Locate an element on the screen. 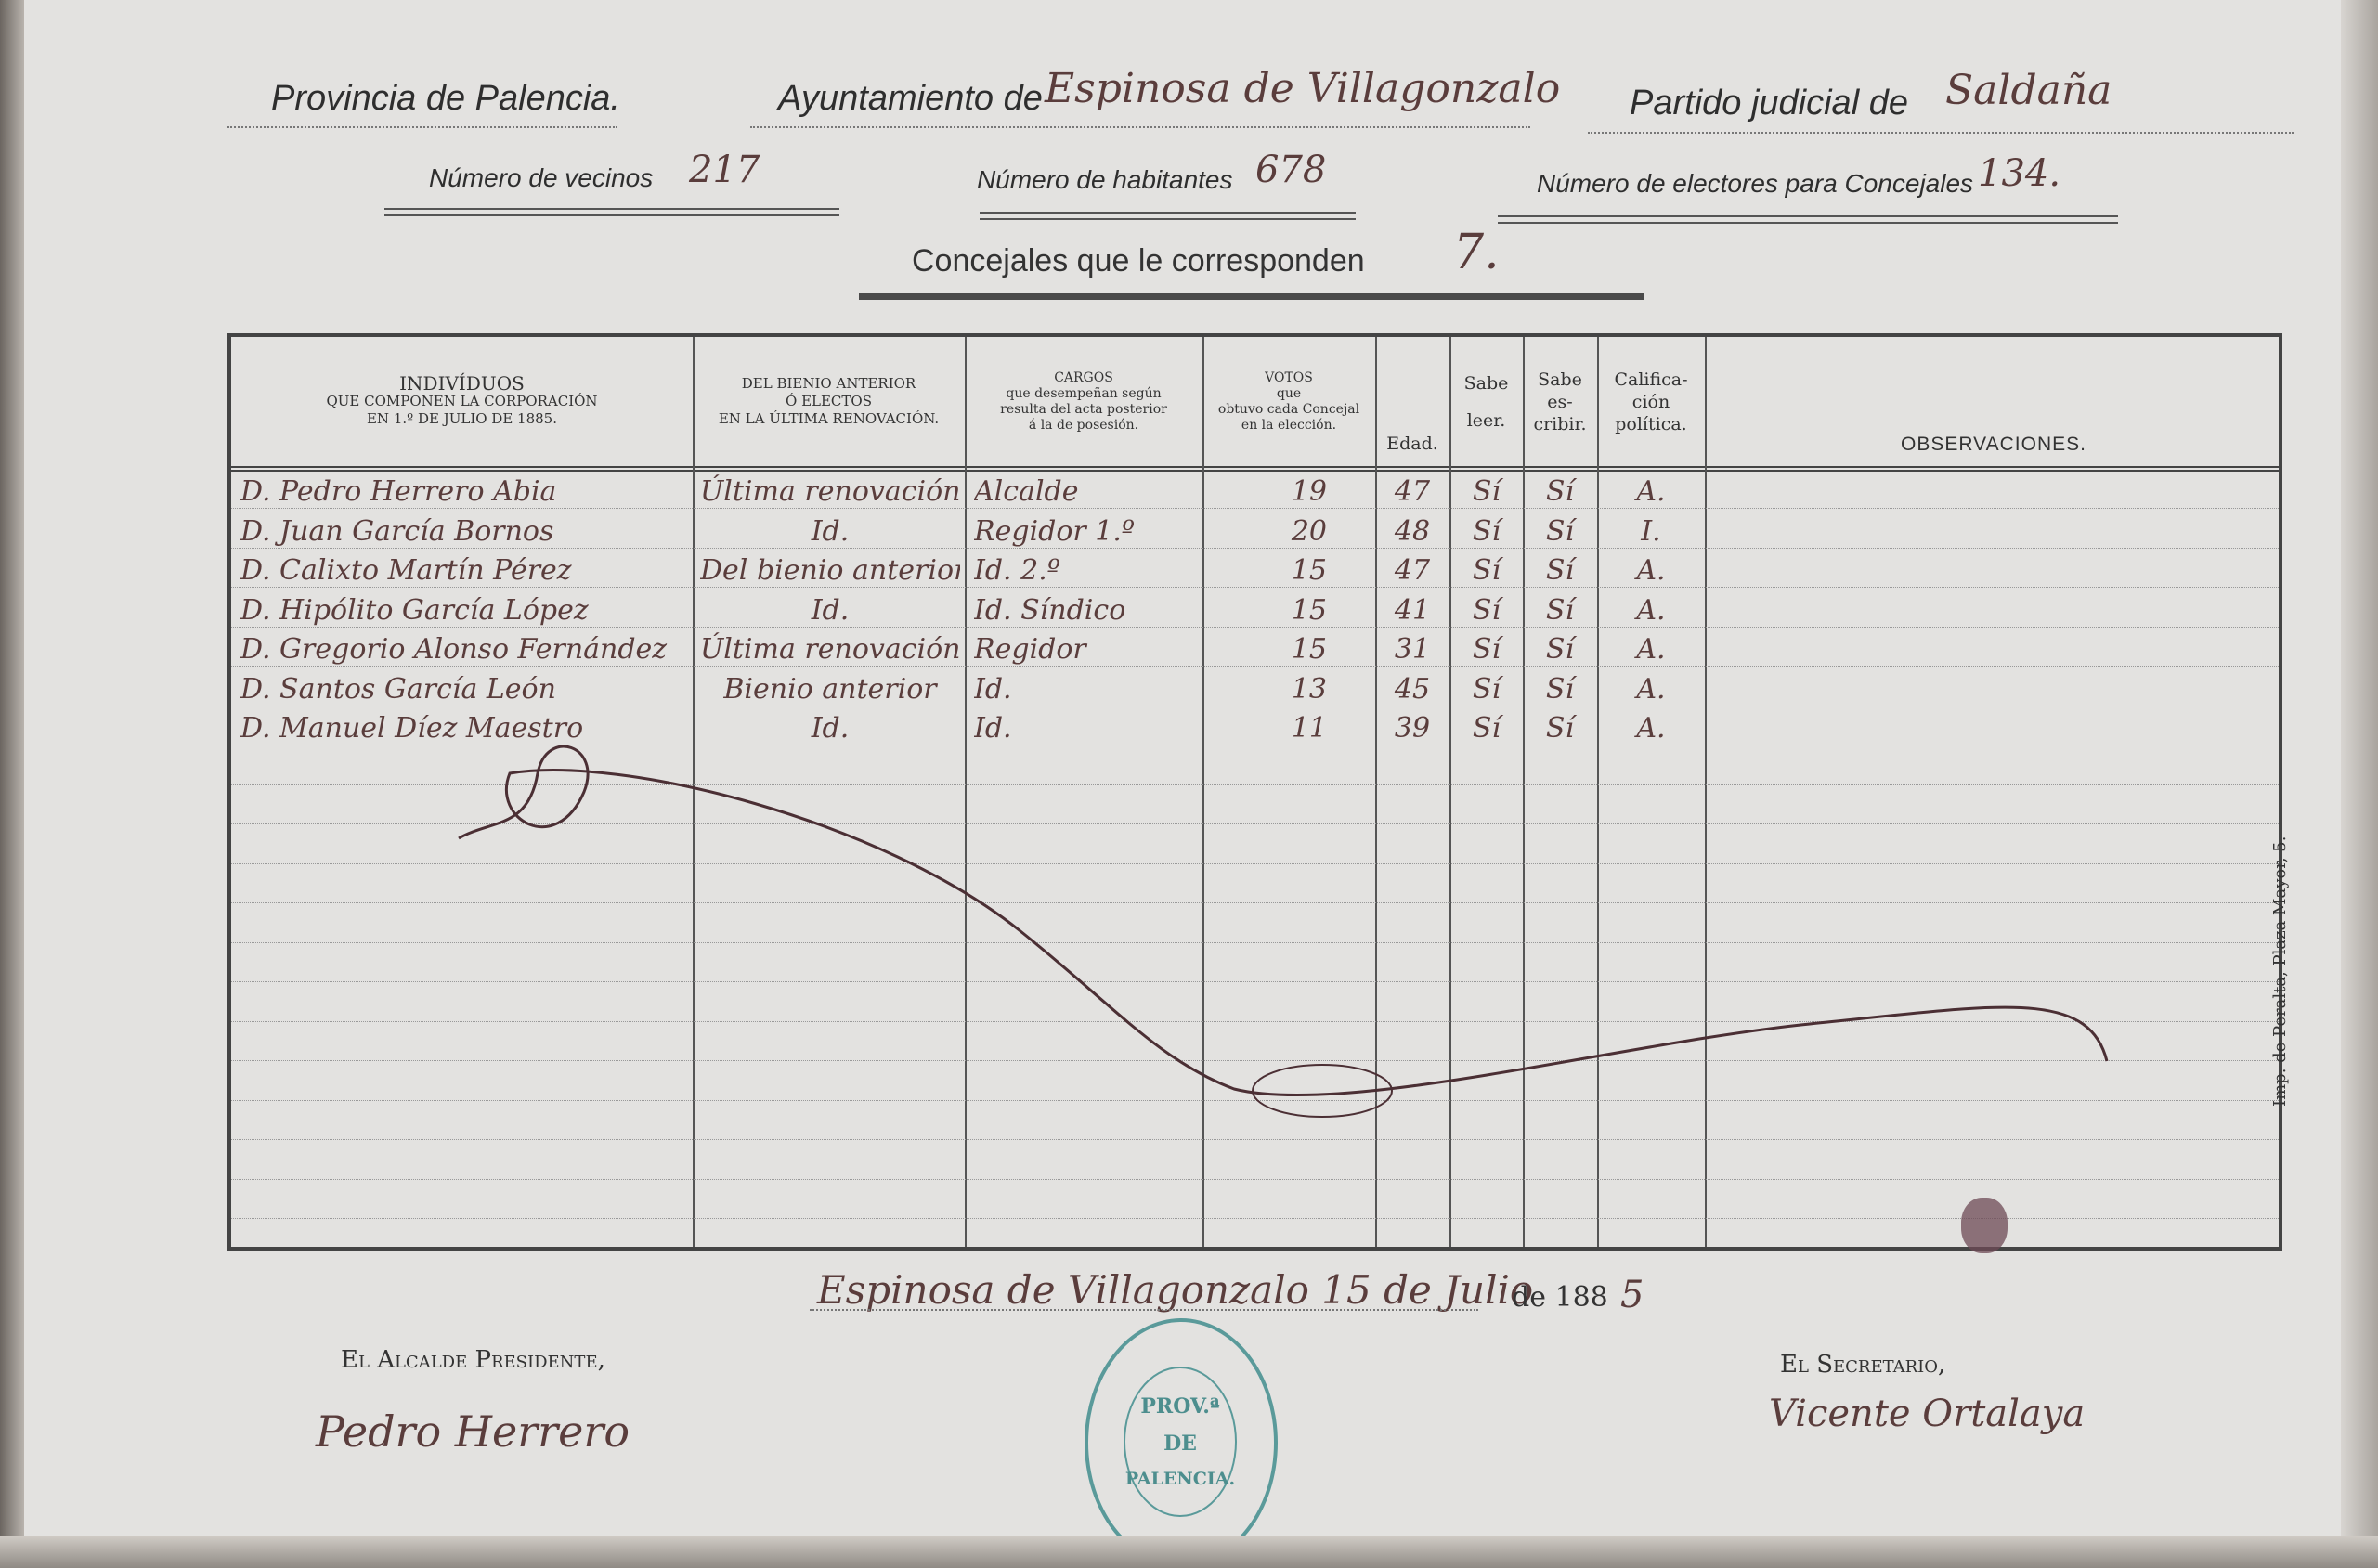 The height and width of the screenshot is (1568, 2378). ink-stain is located at coordinates (1985, 1225).